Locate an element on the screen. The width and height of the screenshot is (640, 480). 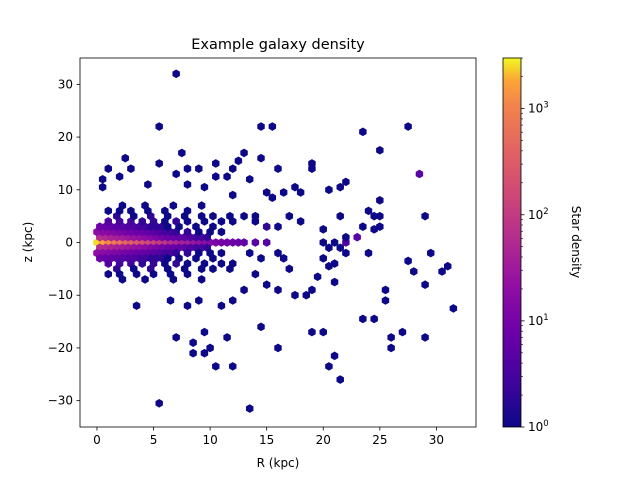
colorbar-tick-label: 10² is located at coordinates (538, 214).